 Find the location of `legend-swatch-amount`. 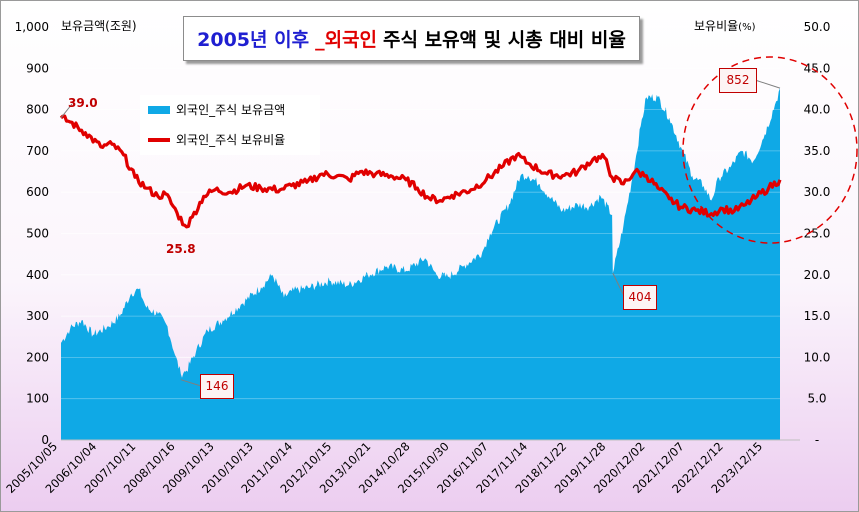

legend-swatch-amount is located at coordinates (159, 109).